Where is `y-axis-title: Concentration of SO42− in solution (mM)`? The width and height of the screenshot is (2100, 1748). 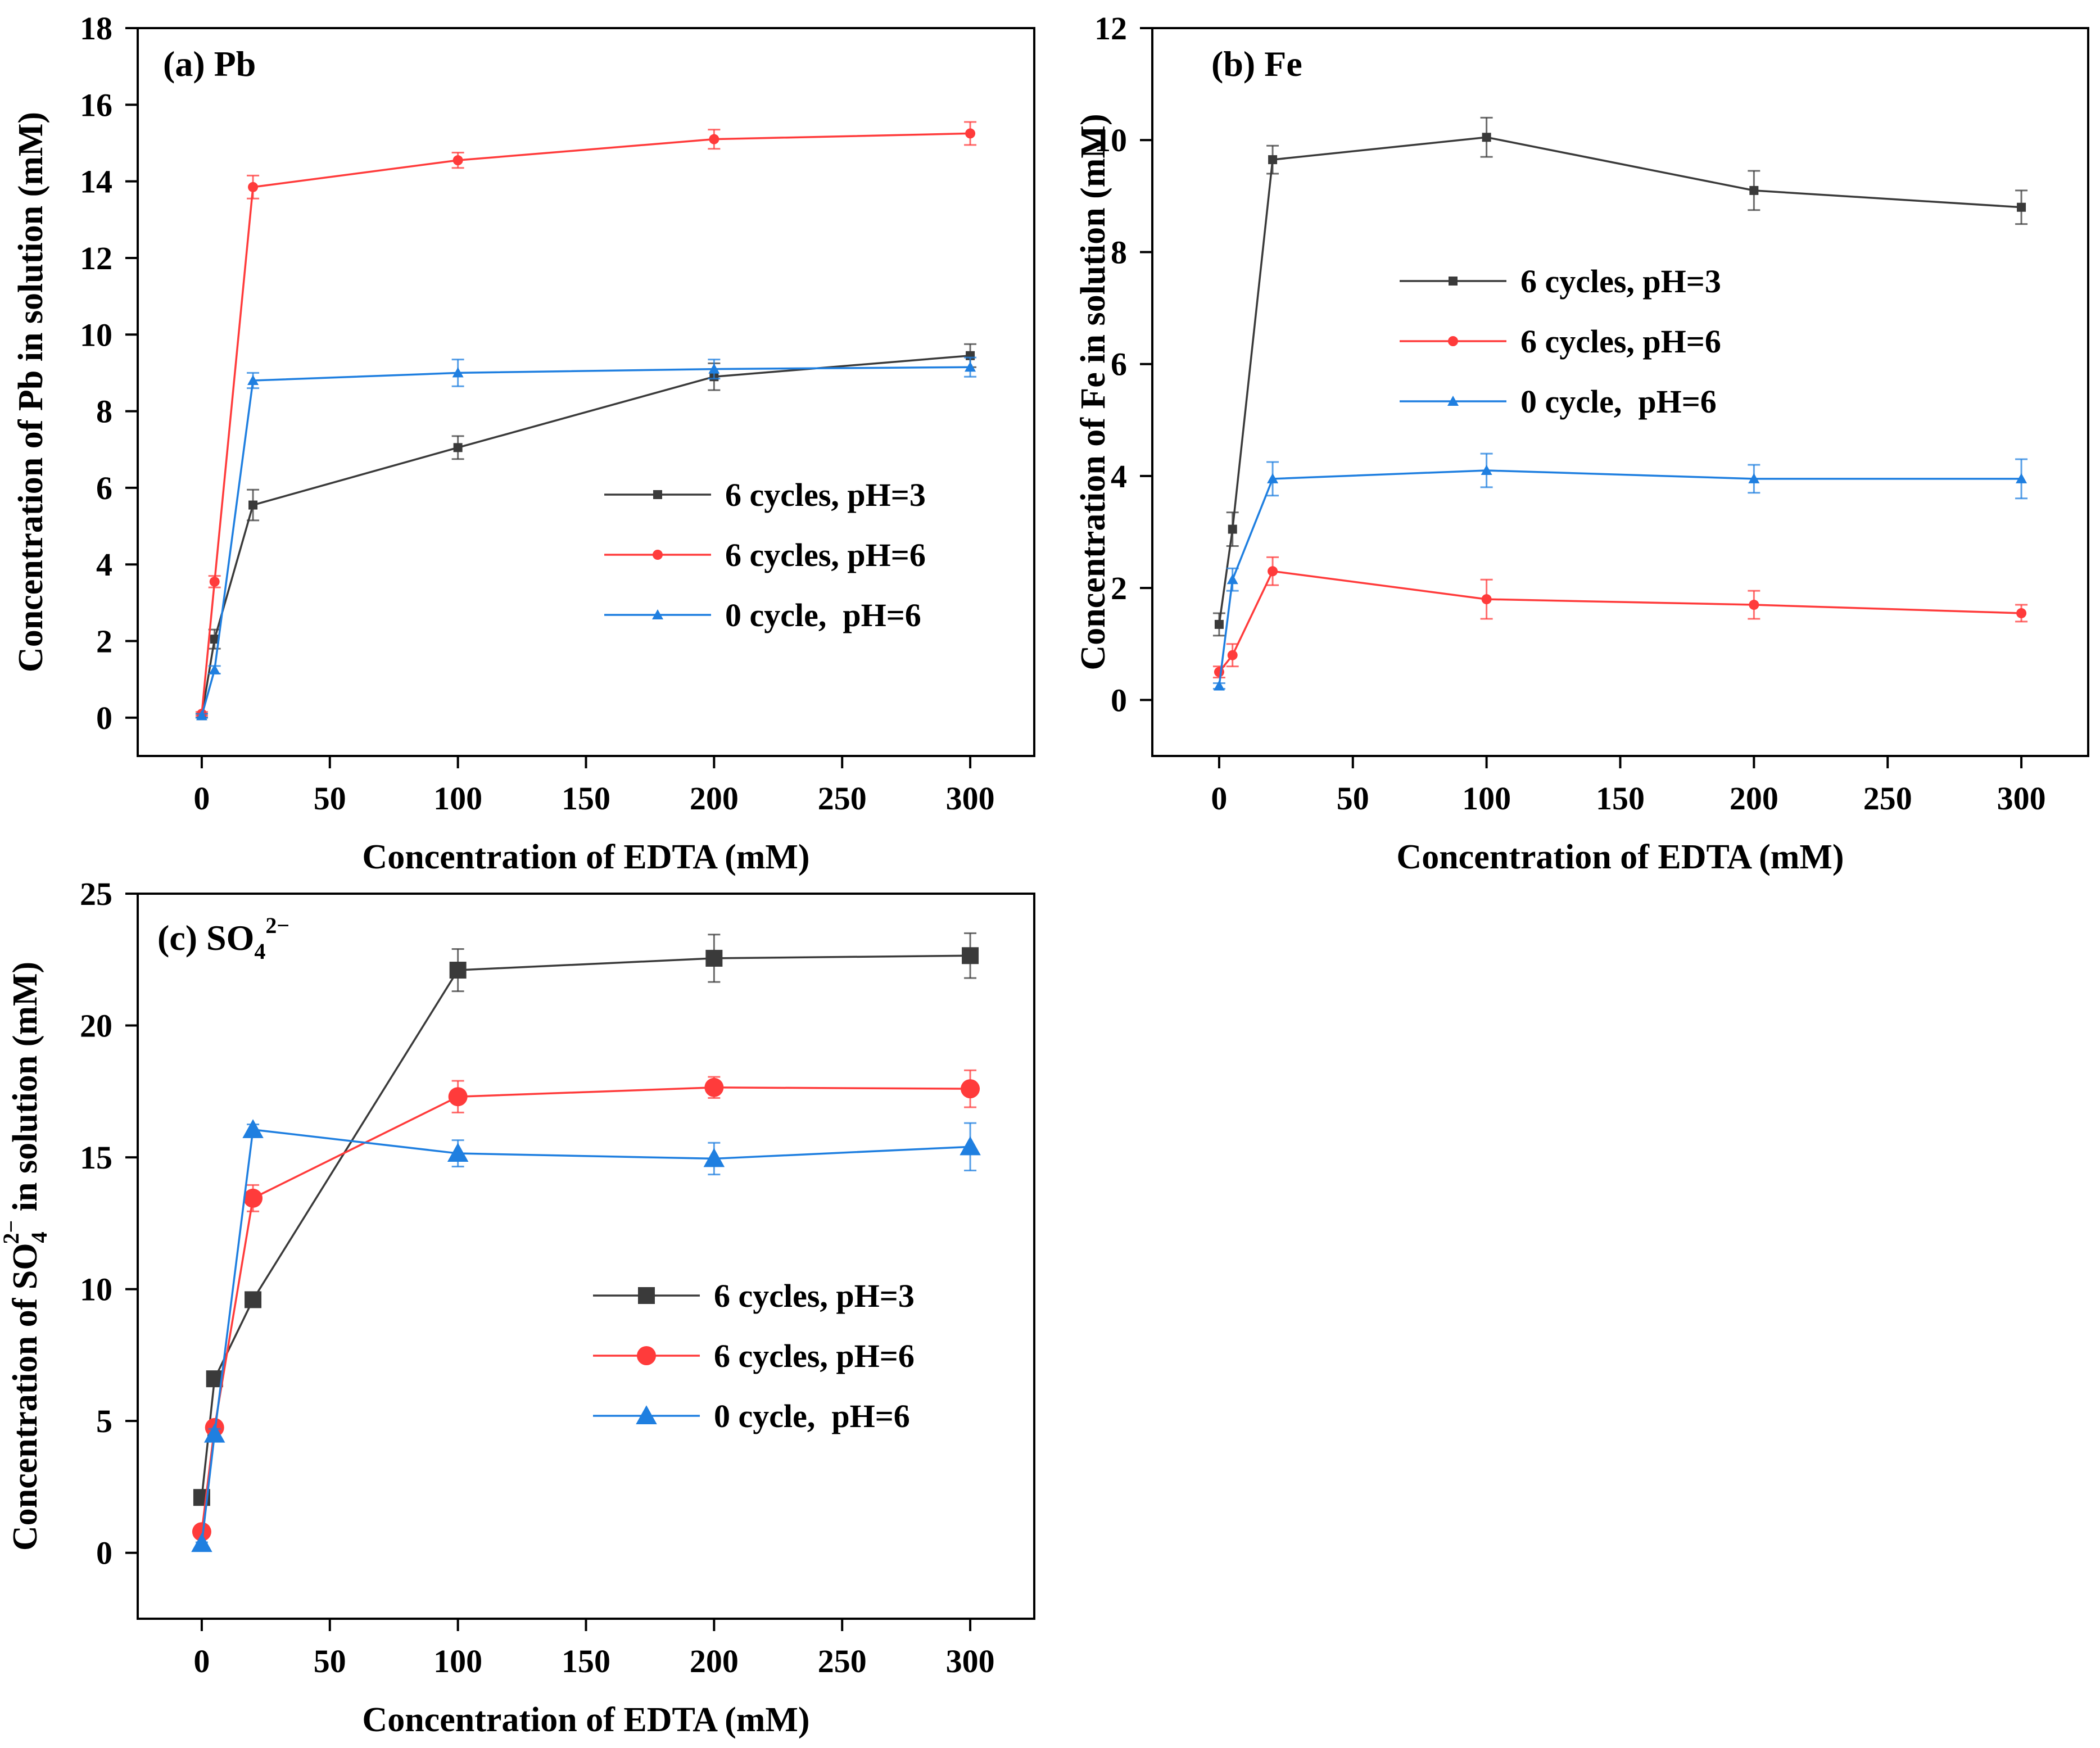
y-axis-title: Concentration of SO42− in solution (mM) is located at coordinates (26, 1256).